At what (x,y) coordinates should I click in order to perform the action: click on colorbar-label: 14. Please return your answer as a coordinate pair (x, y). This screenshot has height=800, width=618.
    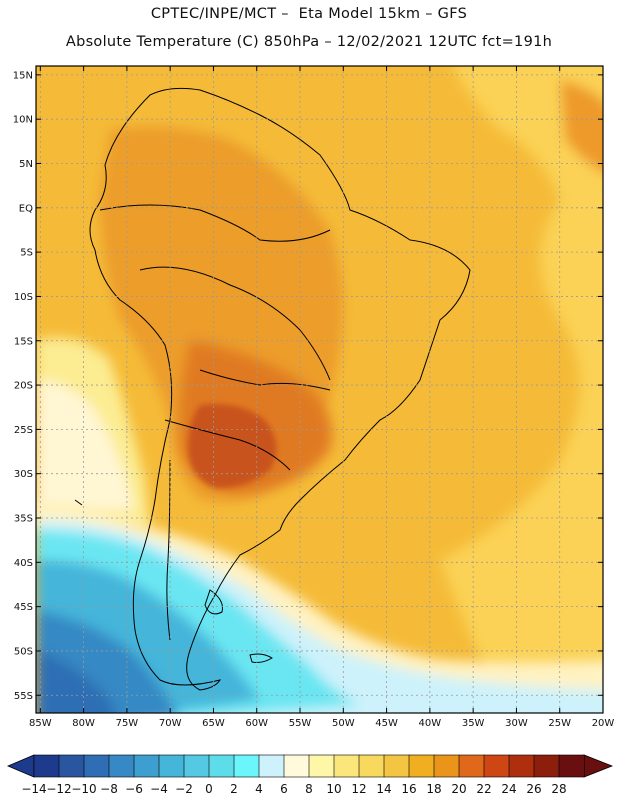
    Looking at the image, I should click on (383, 789).